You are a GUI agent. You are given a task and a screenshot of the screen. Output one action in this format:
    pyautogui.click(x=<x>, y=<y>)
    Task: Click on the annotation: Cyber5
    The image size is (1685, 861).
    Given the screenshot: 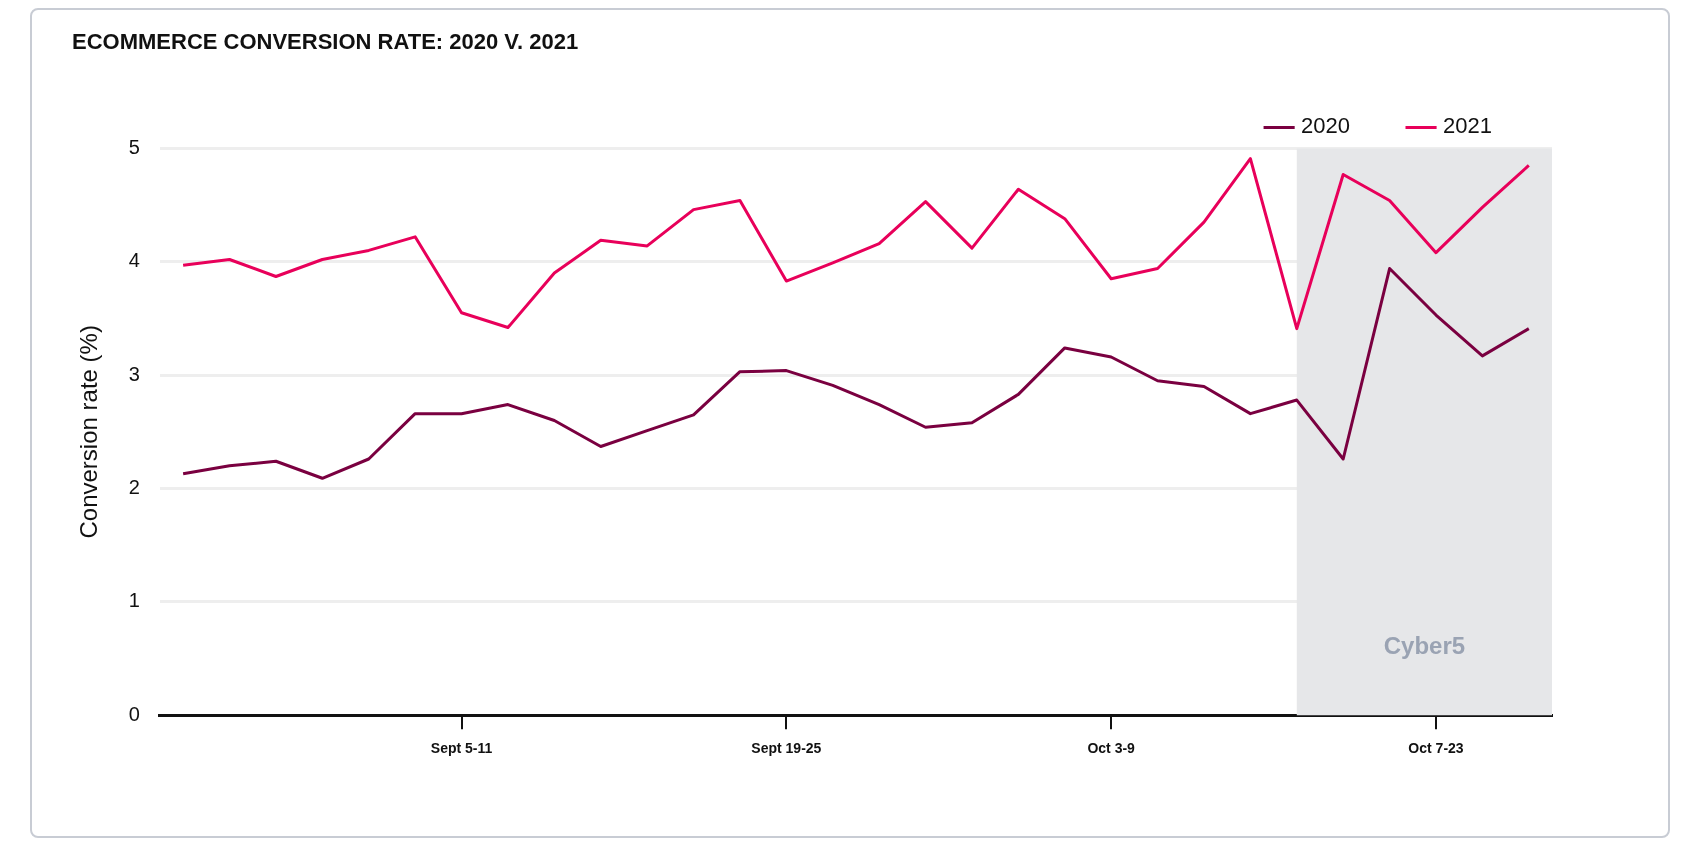 What is the action you would take?
    pyautogui.click(x=1424, y=645)
    